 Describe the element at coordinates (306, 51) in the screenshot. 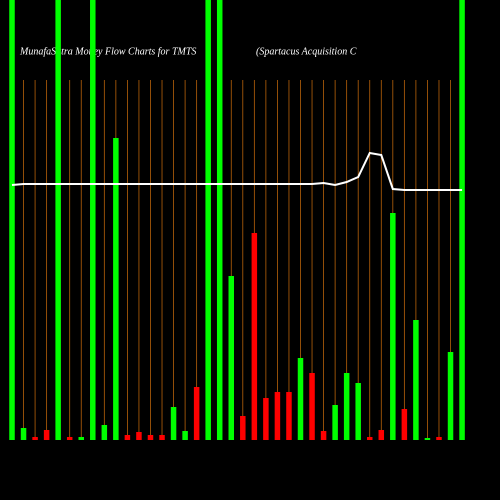

I see `chart-subtitle: (Spartacus Acquisition C` at that location.